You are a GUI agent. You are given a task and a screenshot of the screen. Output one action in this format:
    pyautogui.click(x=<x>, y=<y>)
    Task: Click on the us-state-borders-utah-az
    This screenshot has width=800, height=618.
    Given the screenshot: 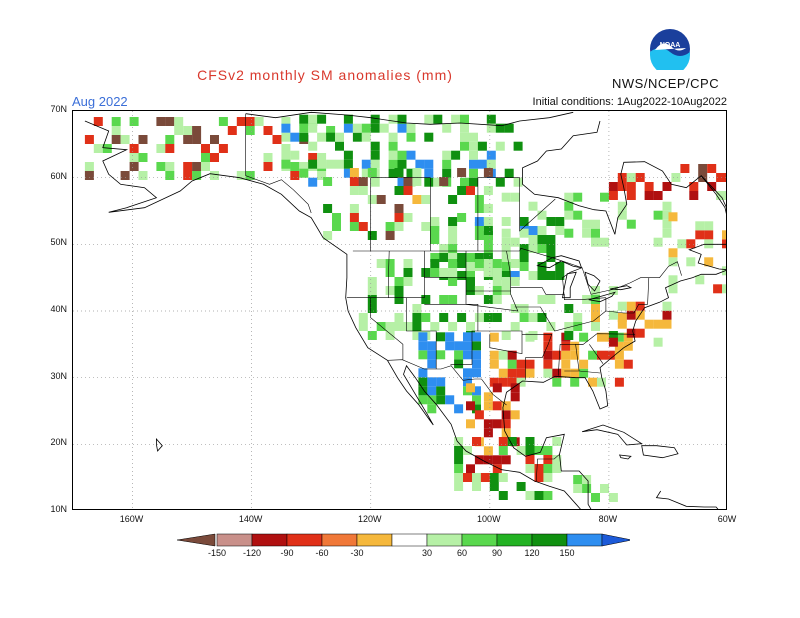 What is the action you would take?
    pyautogui.click(x=421, y=333)
    